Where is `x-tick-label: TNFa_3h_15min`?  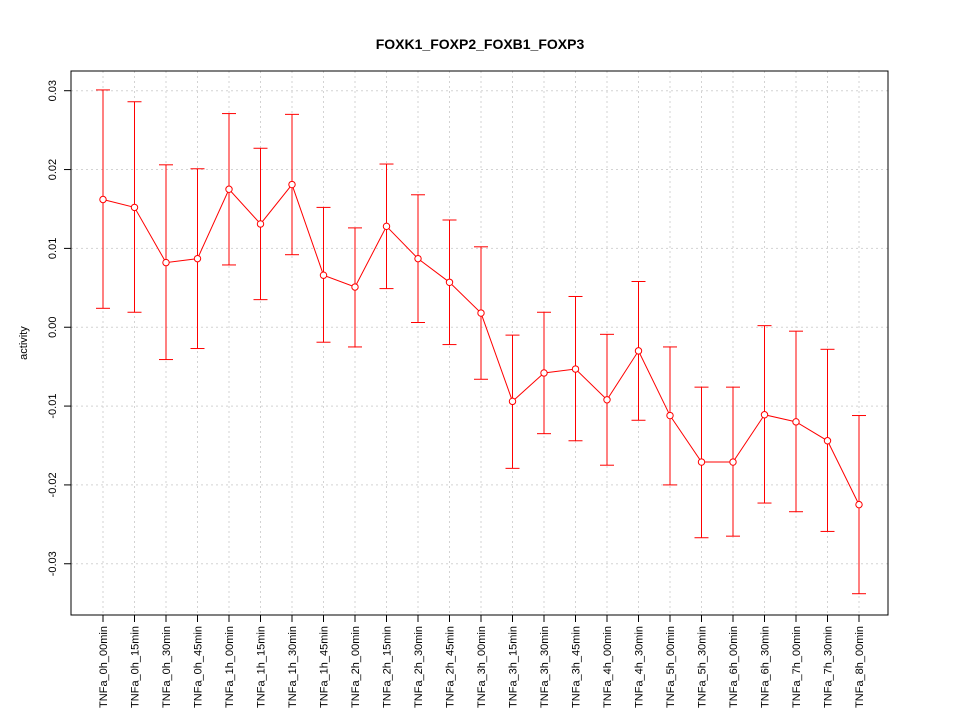
x-tick-label: TNFa_3h_15min is located at coordinates (514, 667).